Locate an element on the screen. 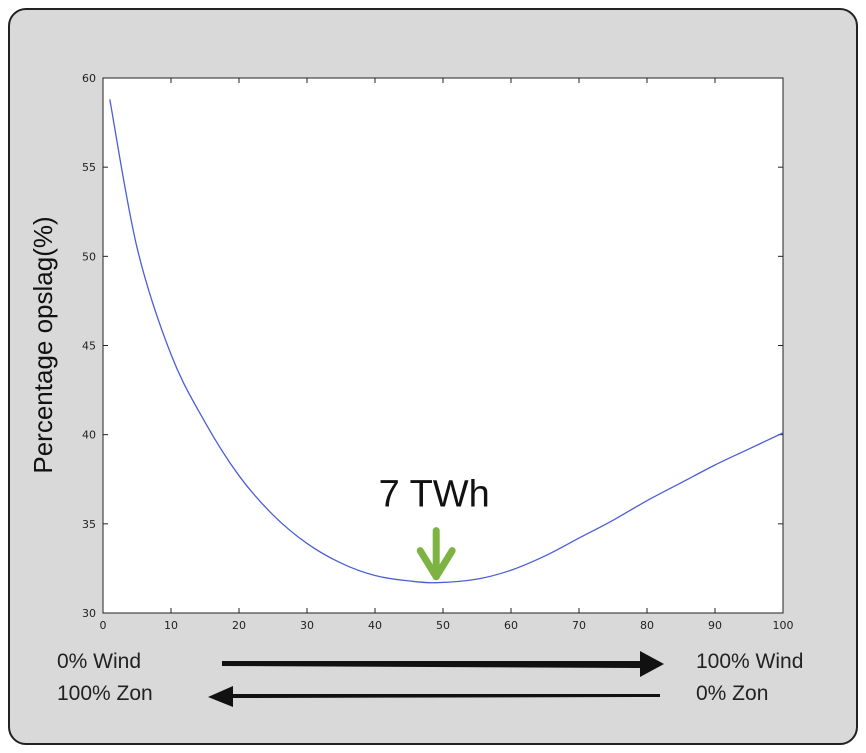  arrow-left is located at coordinates (434, 696).